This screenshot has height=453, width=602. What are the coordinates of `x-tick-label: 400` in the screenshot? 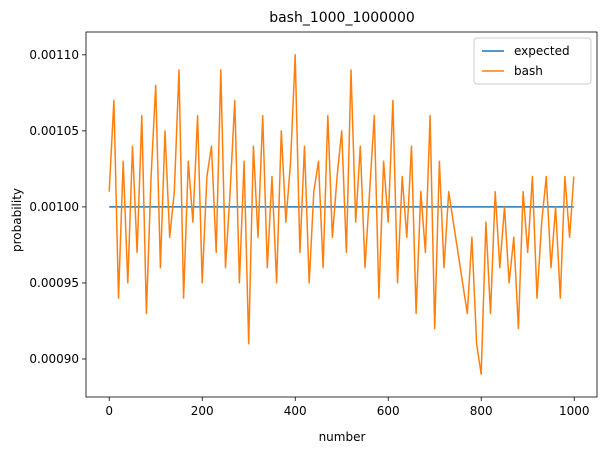 It's located at (295, 411).